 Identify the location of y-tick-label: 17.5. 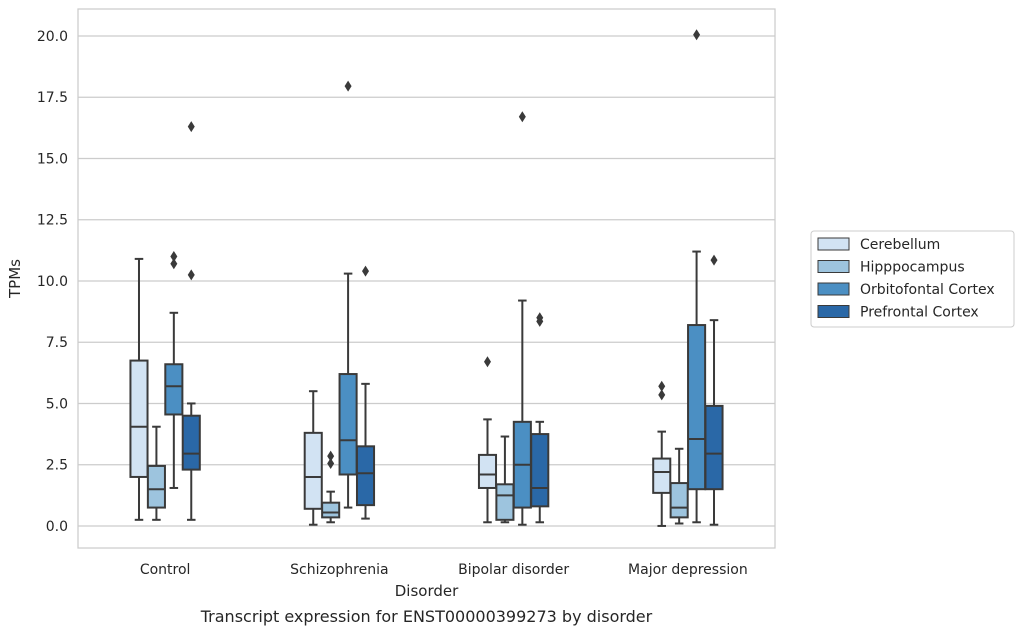
(52, 98).